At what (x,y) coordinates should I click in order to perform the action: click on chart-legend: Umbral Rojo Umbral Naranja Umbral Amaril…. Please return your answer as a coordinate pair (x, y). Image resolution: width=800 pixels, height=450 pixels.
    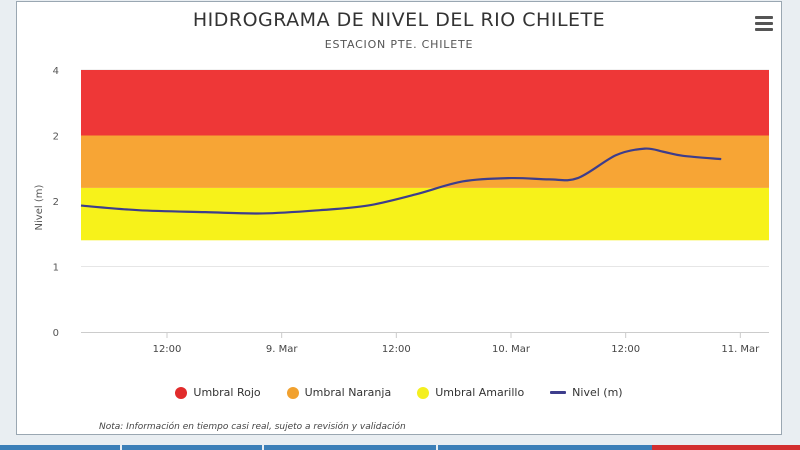
    Looking at the image, I should click on (399, 392).